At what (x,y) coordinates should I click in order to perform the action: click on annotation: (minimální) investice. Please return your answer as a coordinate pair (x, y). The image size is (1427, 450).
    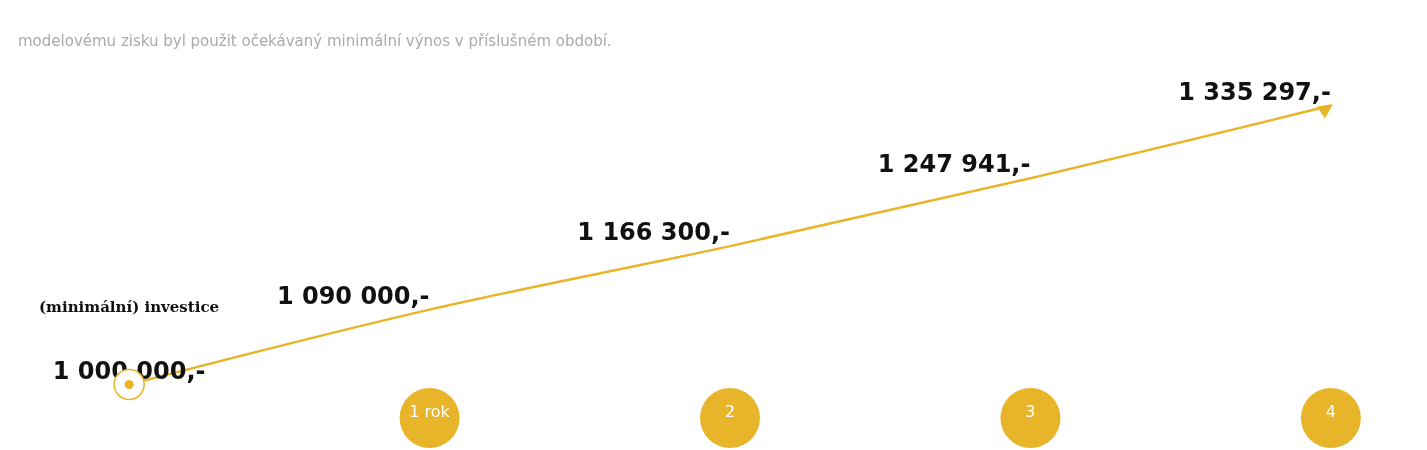
    Looking at the image, I should click on (129, 307).